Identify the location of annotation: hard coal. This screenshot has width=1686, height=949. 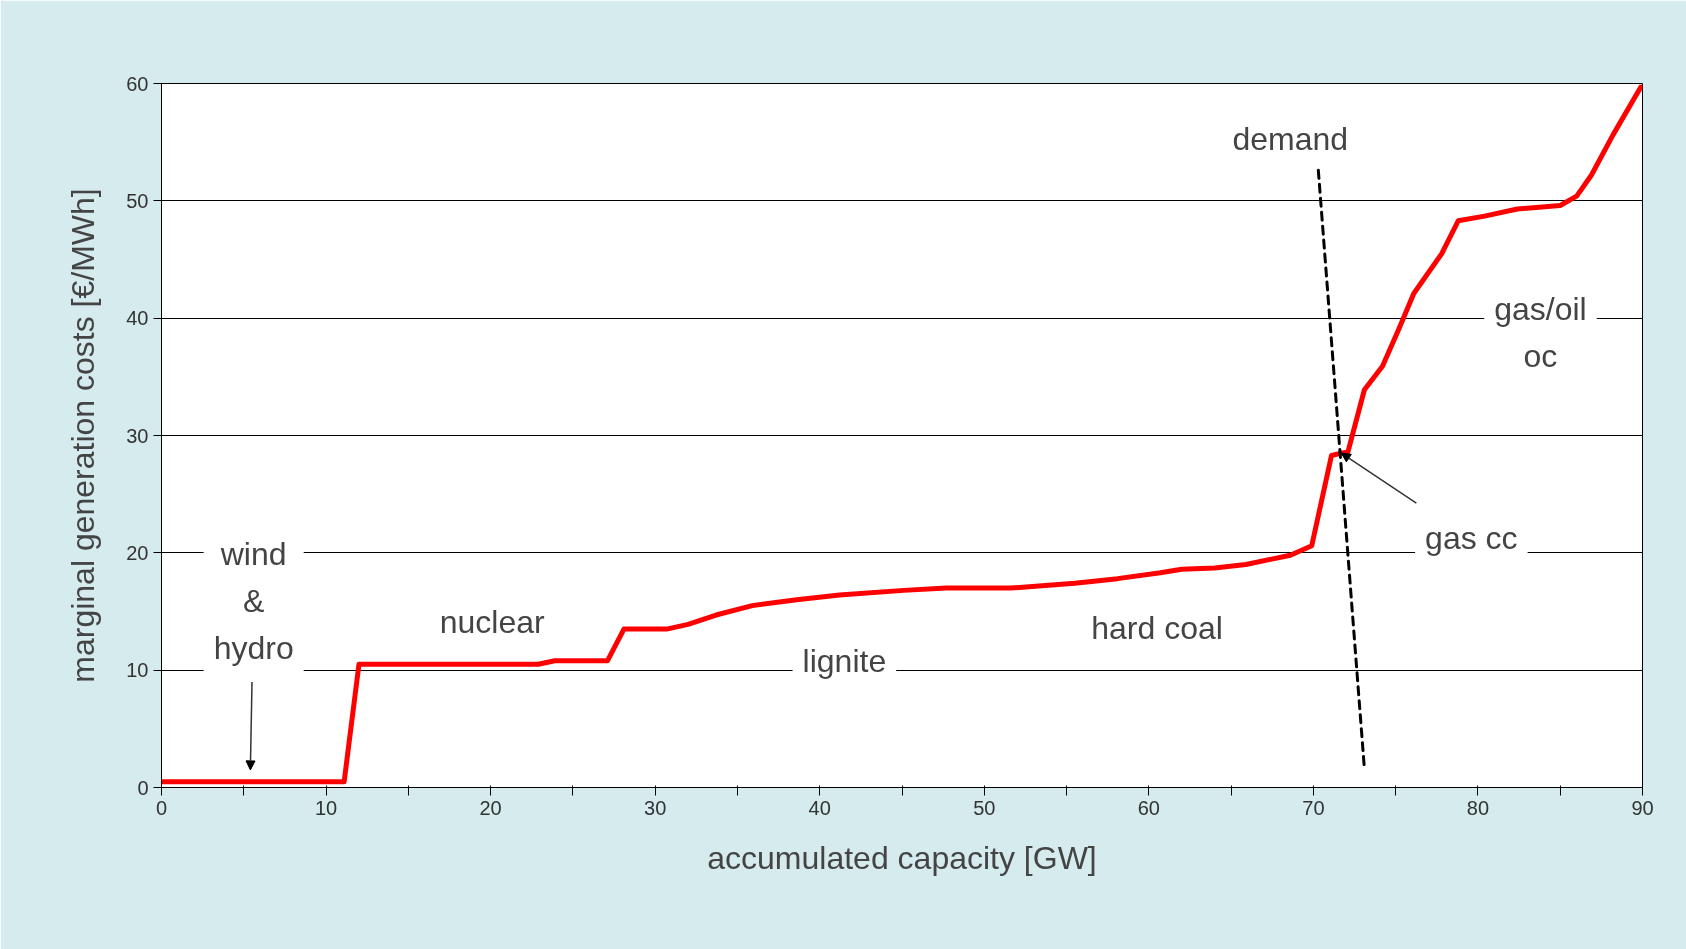
(1157, 627).